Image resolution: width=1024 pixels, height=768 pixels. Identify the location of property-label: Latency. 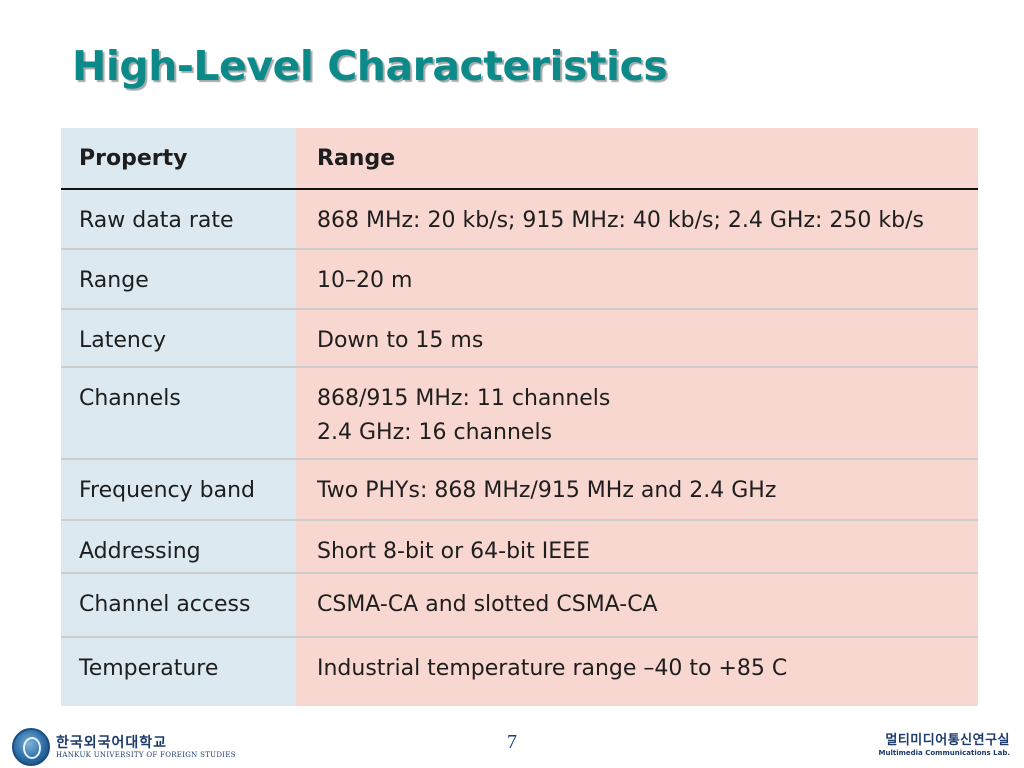
(122, 340).